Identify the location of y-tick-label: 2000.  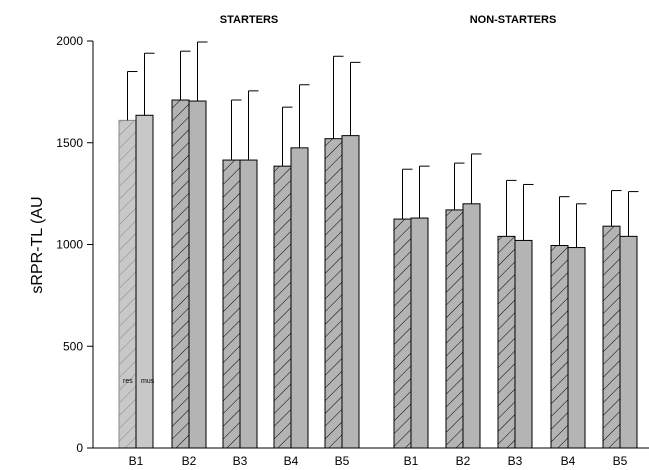
(69, 41).